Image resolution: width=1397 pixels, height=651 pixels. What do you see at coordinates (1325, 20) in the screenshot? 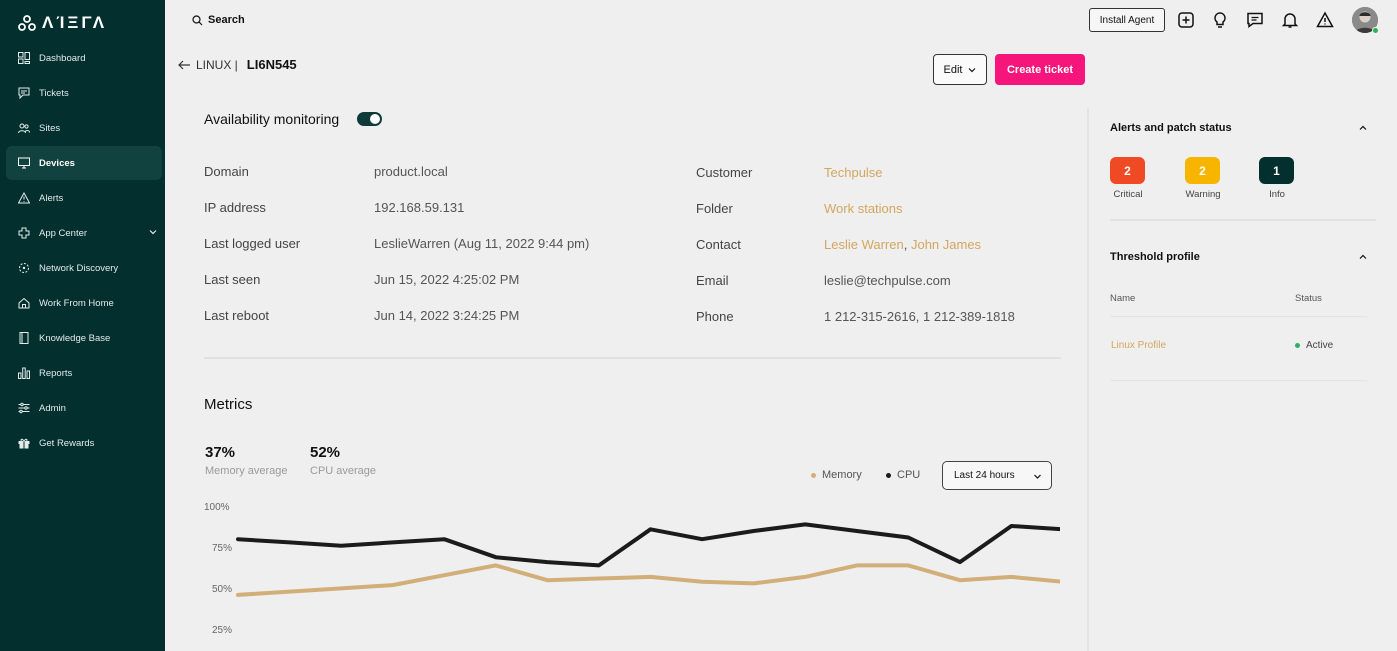
I see `warning-icon` at bounding box center [1325, 20].